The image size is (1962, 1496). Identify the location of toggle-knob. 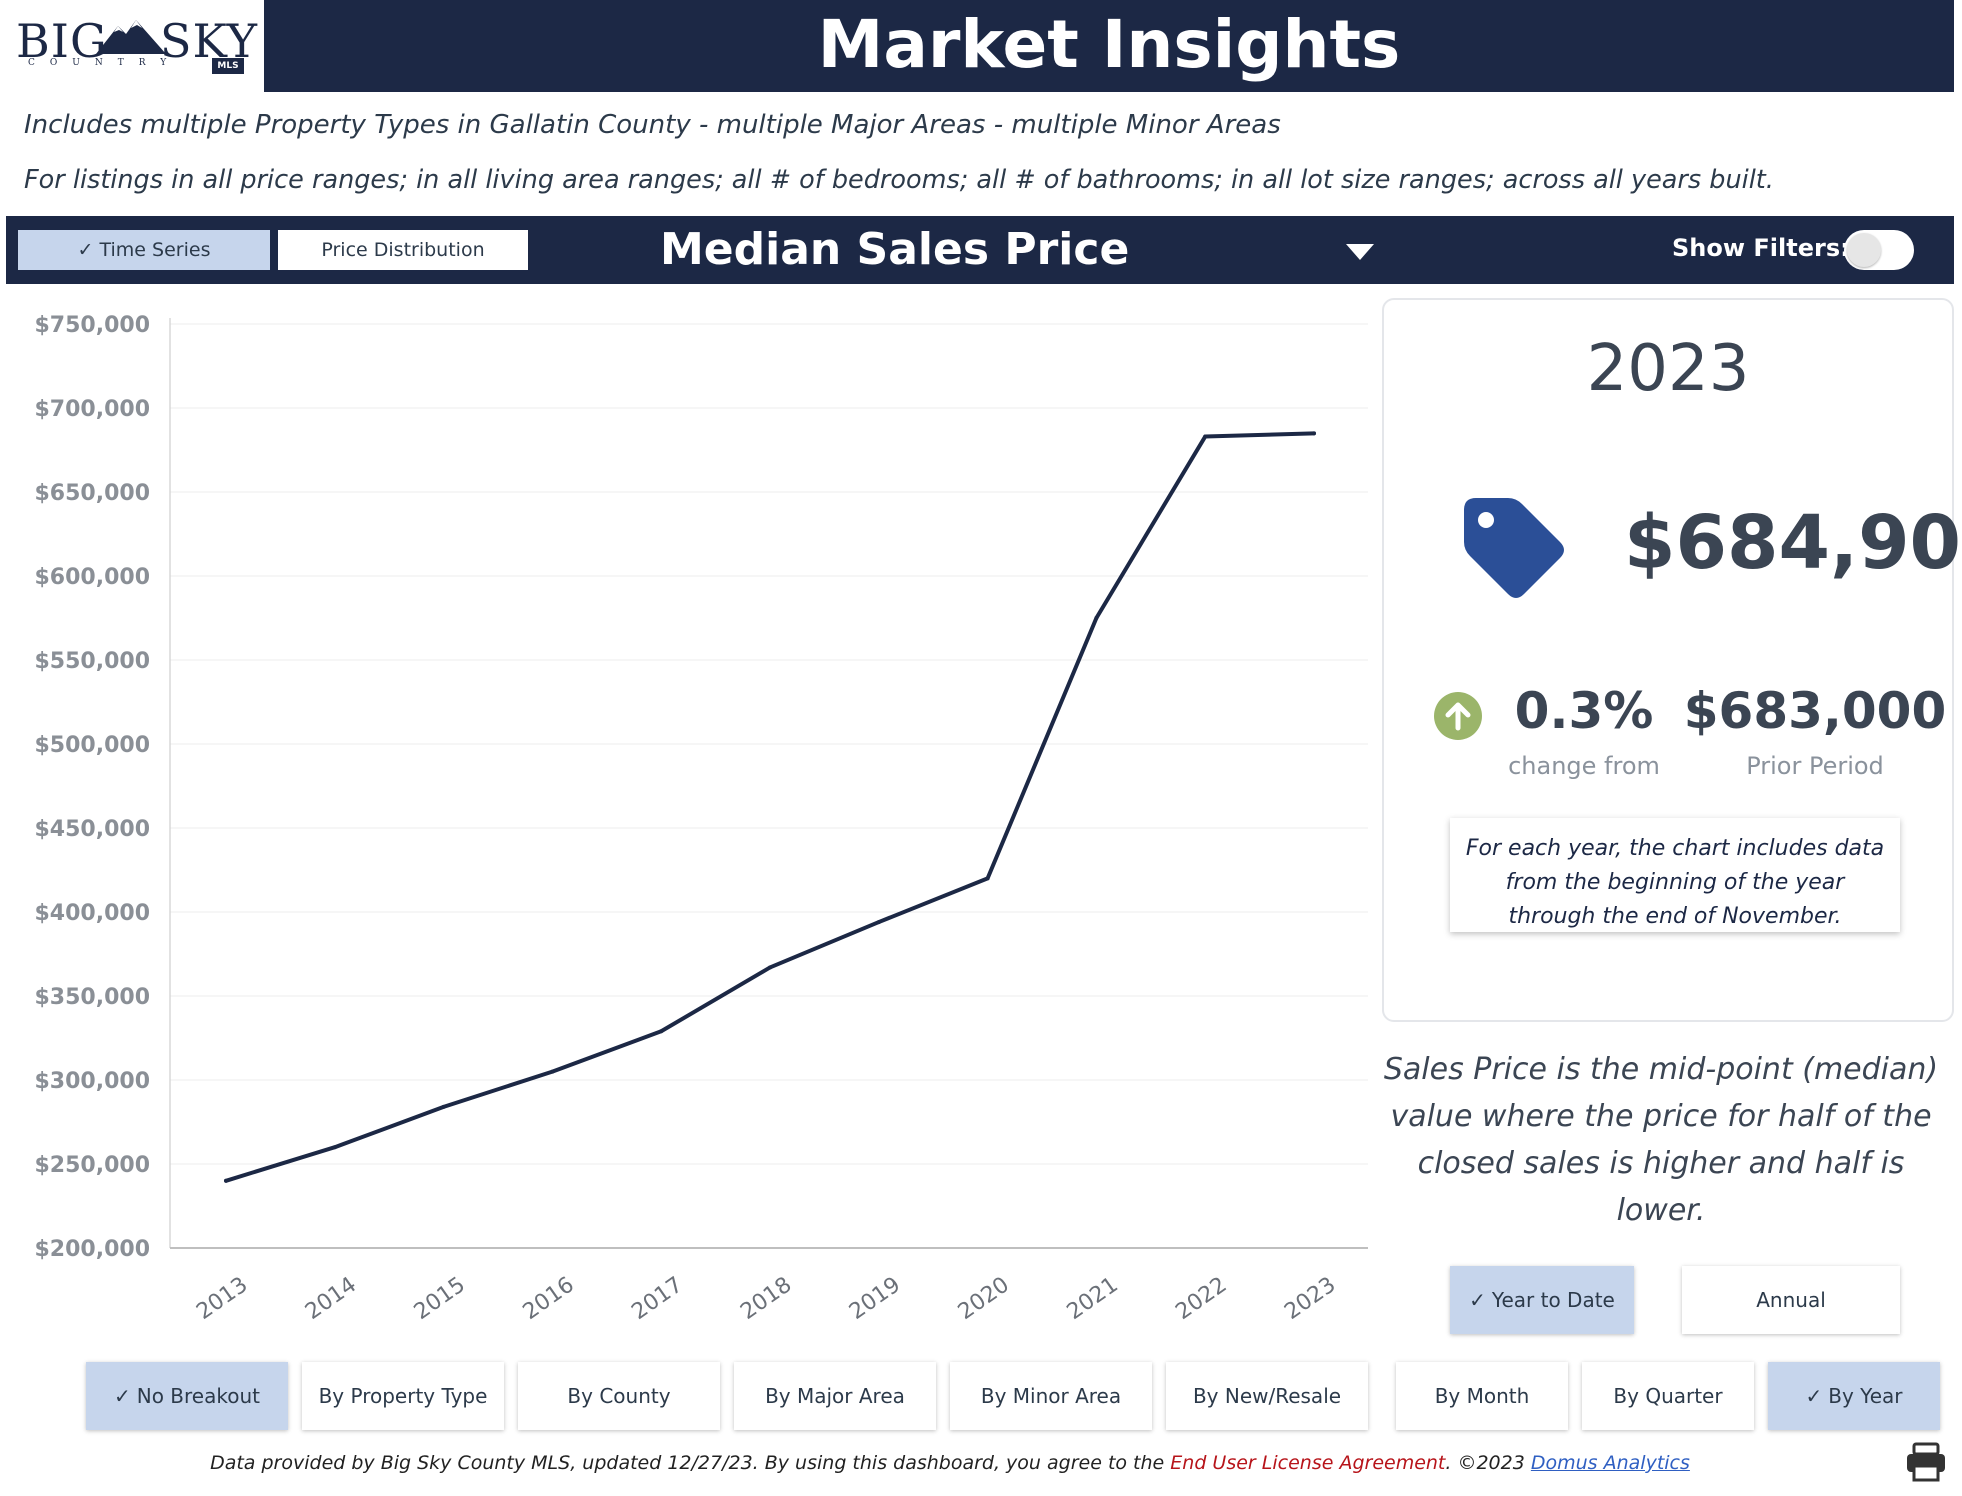
(1864, 250).